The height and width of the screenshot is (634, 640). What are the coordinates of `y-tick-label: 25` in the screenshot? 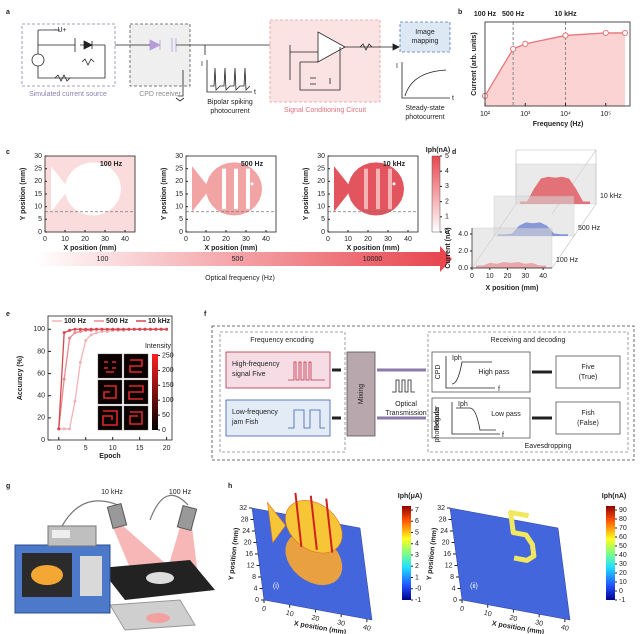 It's located at (38, 169).